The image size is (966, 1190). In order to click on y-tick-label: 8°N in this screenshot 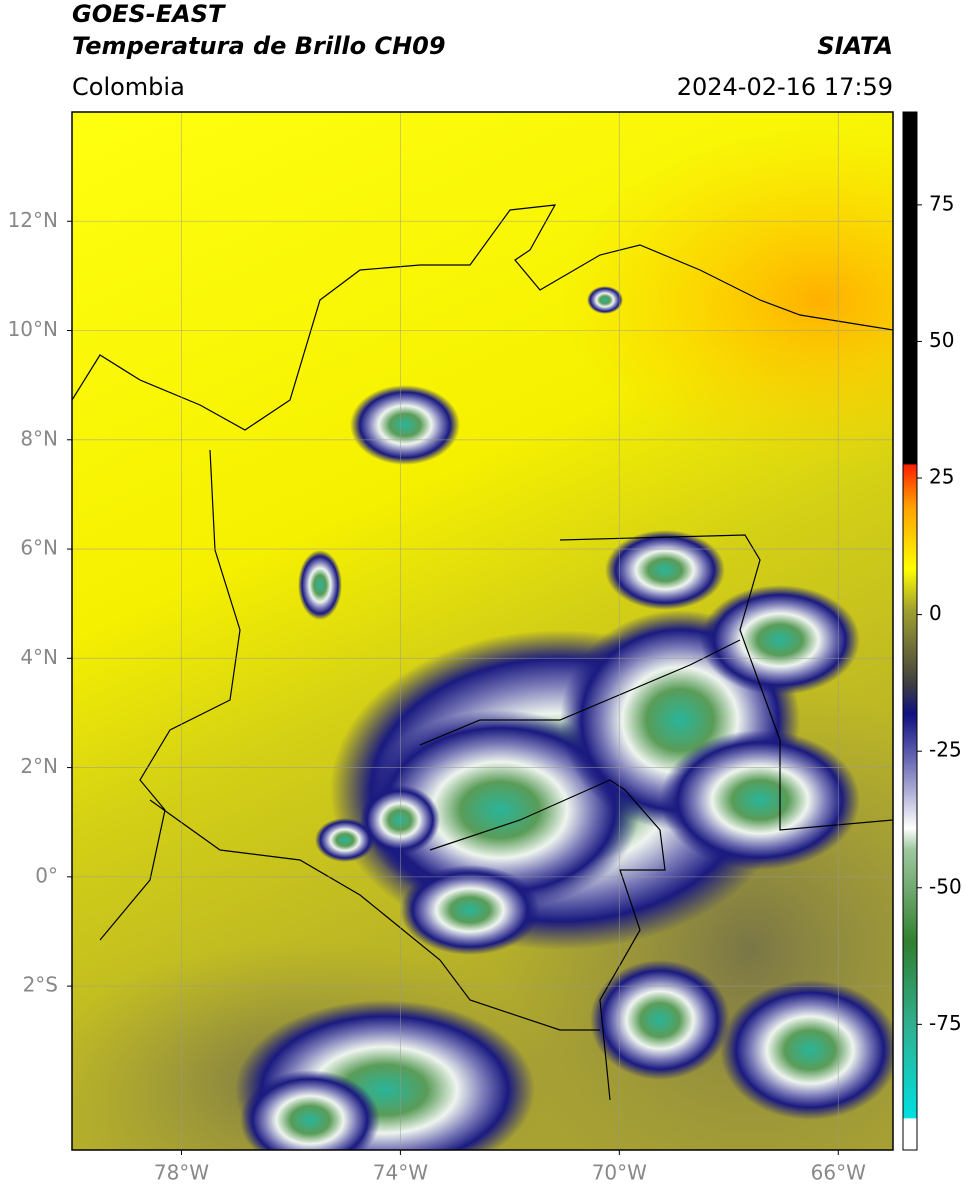, I will do `click(39, 438)`.